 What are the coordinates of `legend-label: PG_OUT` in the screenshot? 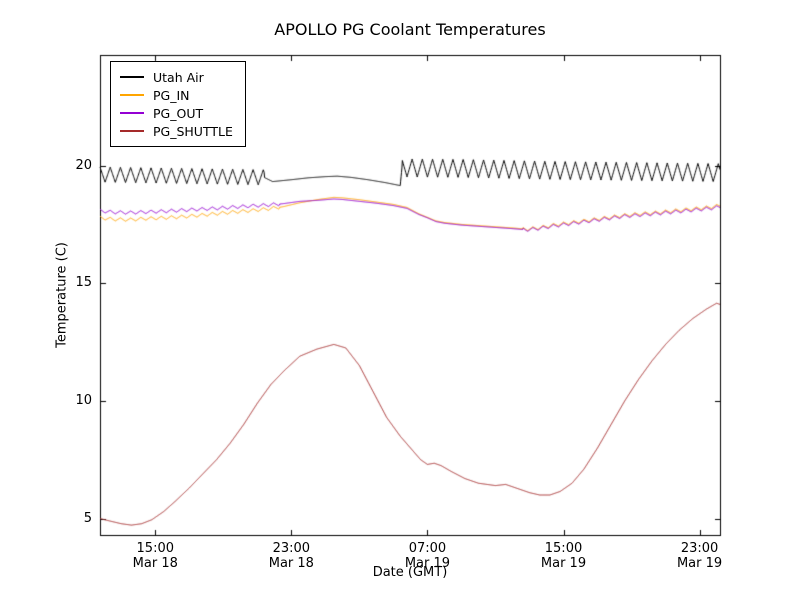 It's located at (178, 113).